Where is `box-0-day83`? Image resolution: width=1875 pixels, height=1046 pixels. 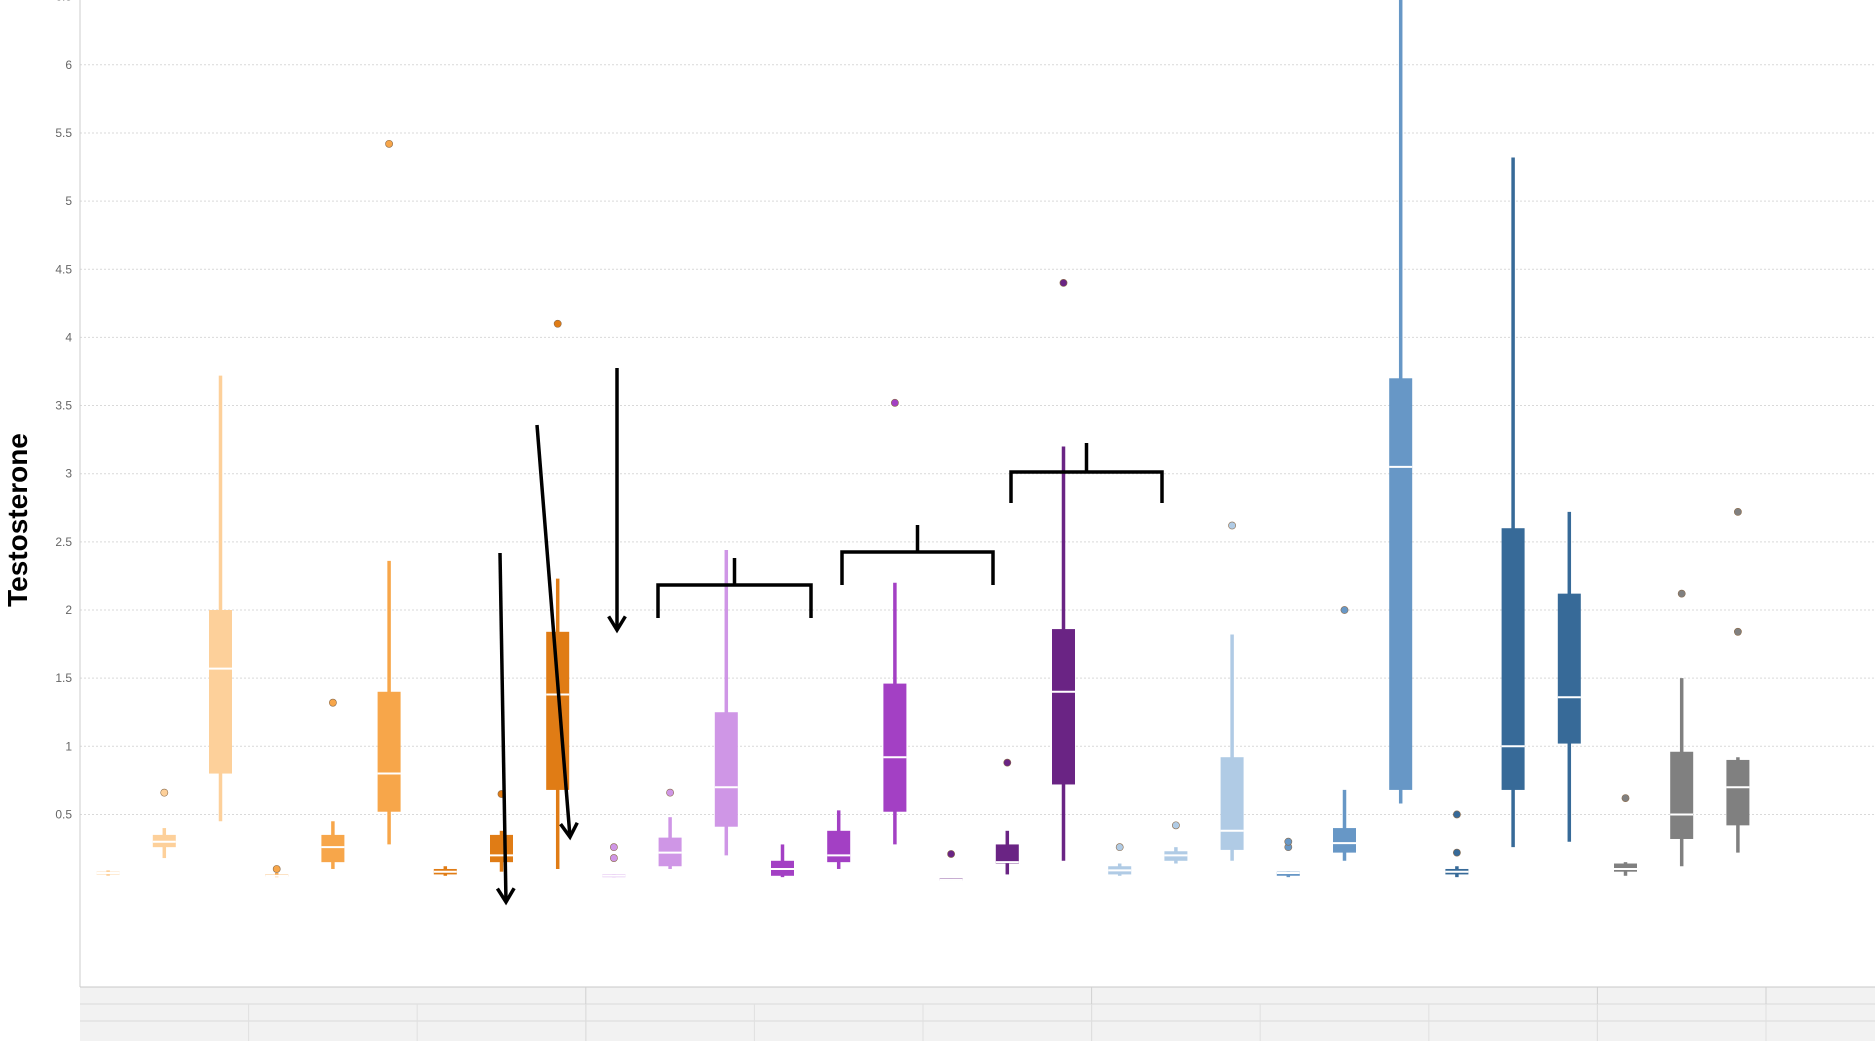 box-0-day83 is located at coordinates (220, 598).